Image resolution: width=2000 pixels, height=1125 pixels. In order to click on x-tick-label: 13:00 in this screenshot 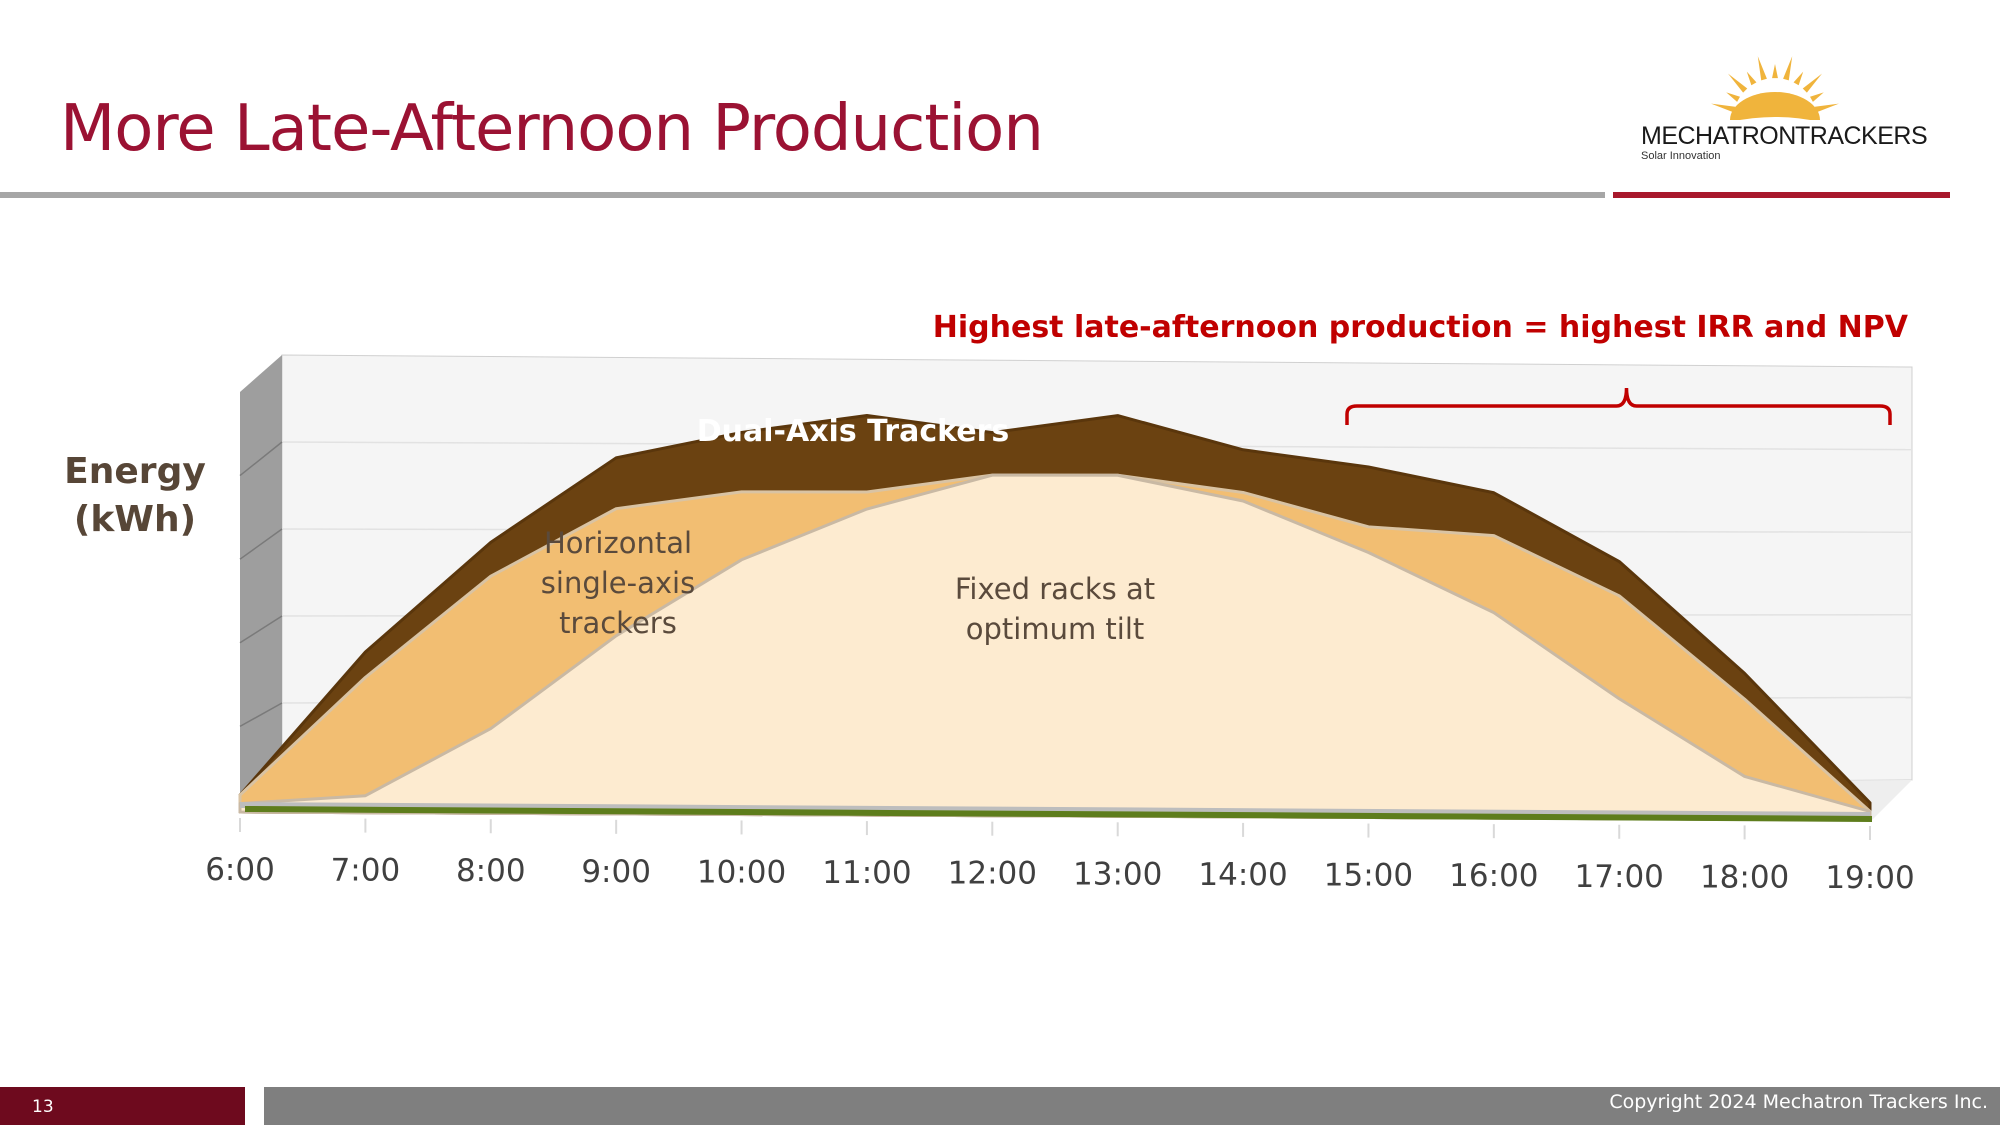, I will do `click(1117, 874)`.